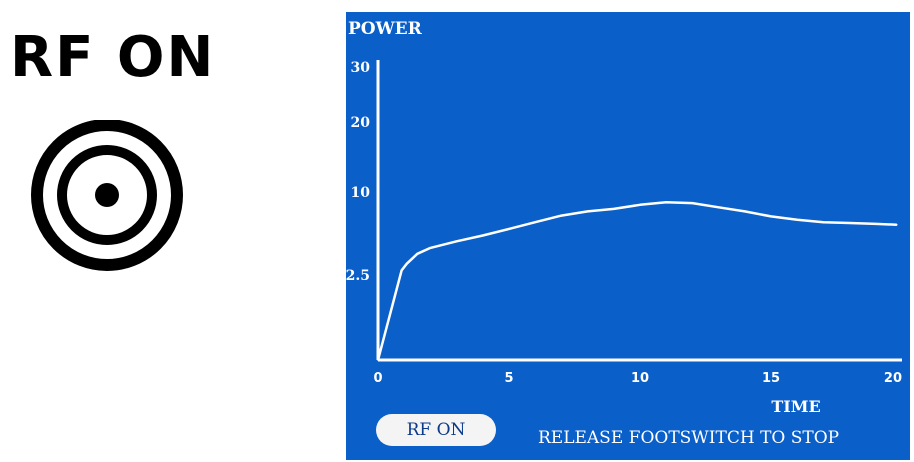 The height and width of the screenshot is (462, 914). What do you see at coordinates (385, 29) in the screenshot?
I see `y-axis-title: POWER` at bounding box center [385, 29].